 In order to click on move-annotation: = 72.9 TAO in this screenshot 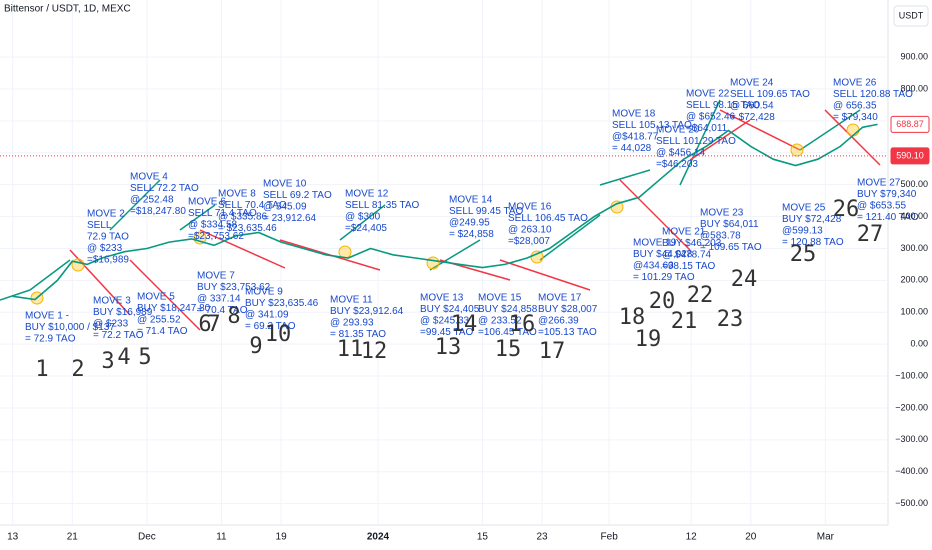, I will do `click(50, 339)`.